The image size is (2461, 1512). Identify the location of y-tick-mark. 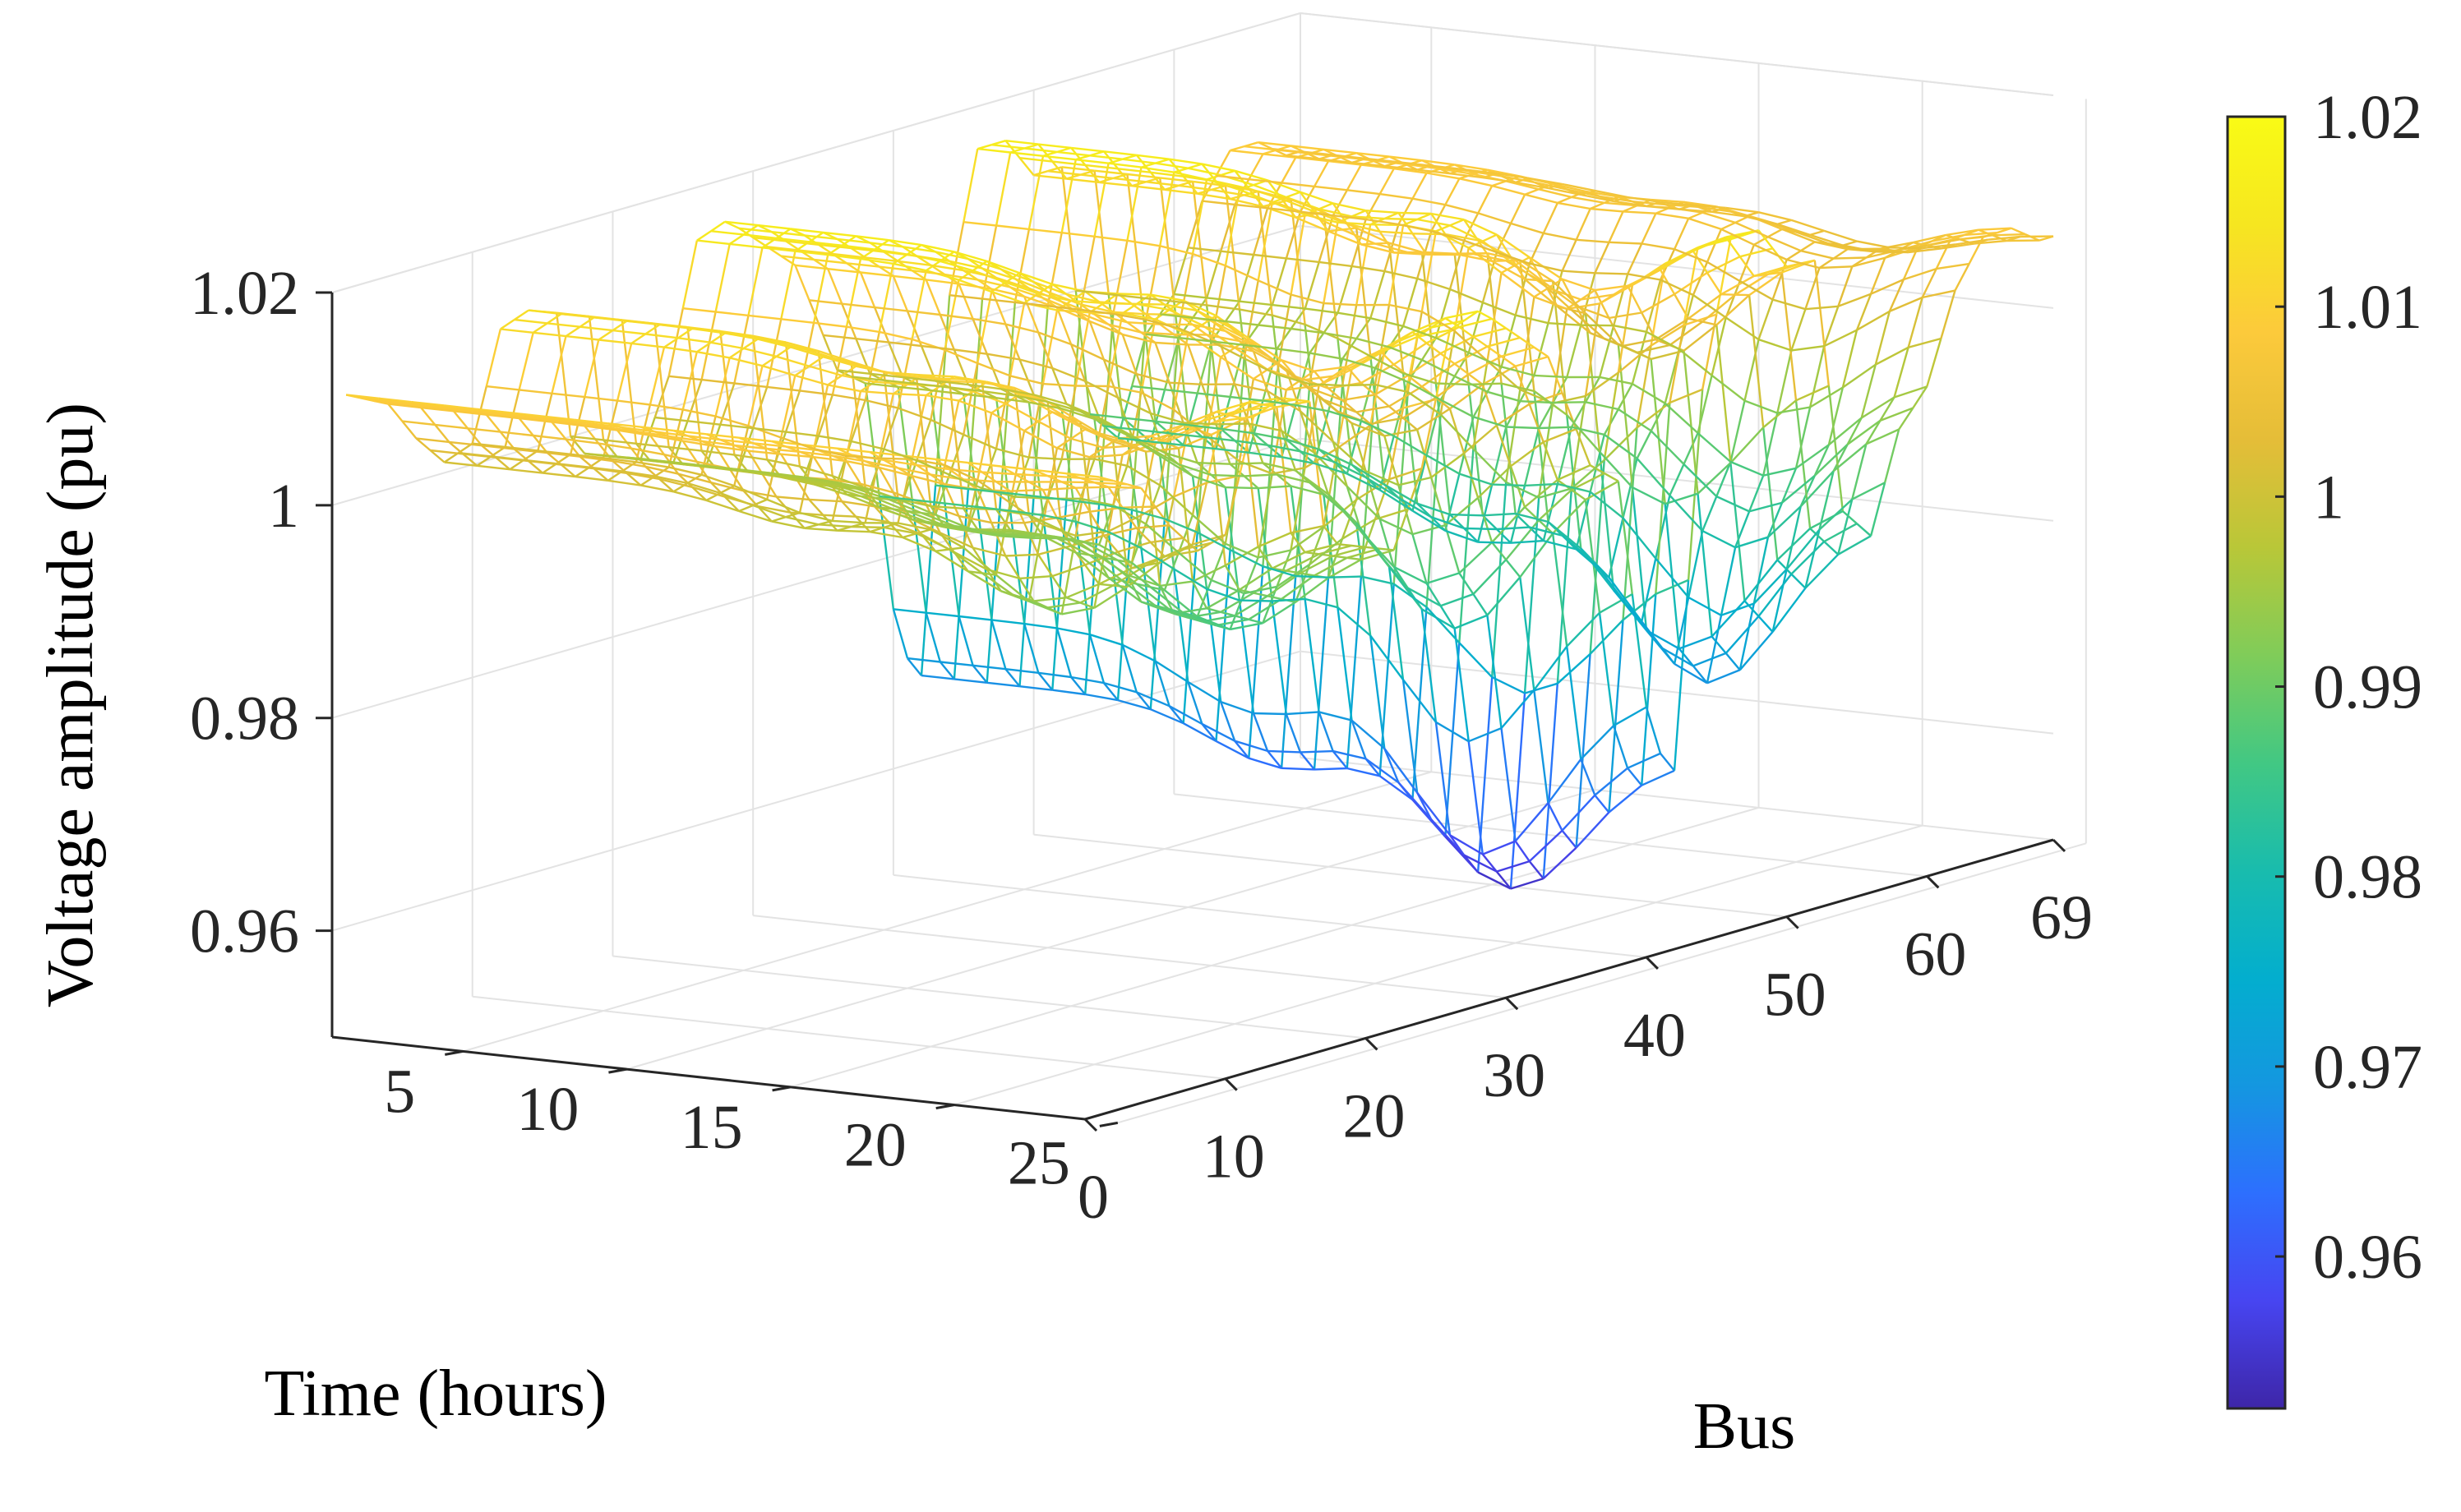
(945, 1107).